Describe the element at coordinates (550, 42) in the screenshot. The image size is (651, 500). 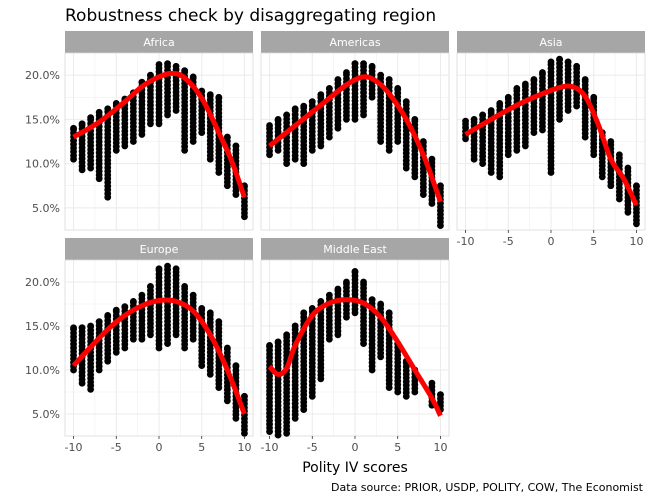
I see `facet-strip-label: Asia` at that location.